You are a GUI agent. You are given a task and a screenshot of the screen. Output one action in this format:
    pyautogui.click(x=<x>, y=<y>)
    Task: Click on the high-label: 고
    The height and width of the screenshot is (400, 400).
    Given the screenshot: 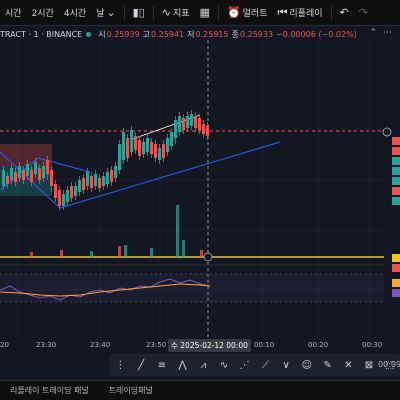 What is the action you would take?
    pyautogui.click(x=146, y=34)
    